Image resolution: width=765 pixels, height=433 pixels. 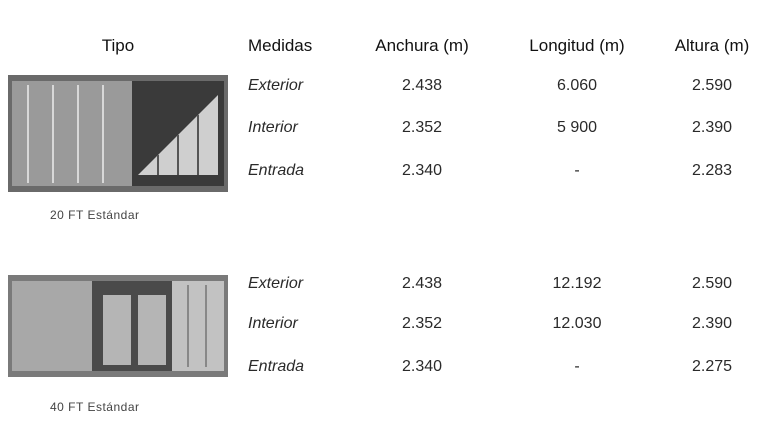 What do you see at coordinates (577, 45) in the screenshot?
I see `header-longitud: Longitud (m)` at bounding box center [577, 45].